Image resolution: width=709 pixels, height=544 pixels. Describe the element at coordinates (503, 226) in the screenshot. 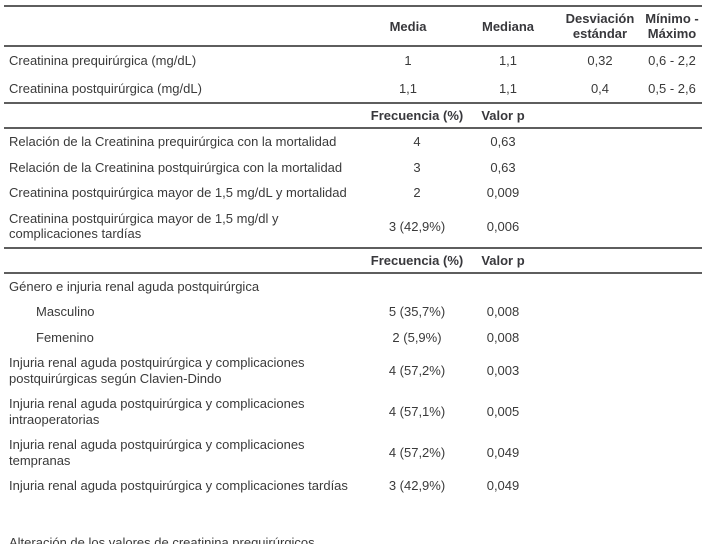

I see `cell-valor-p: 0,006` at that location.